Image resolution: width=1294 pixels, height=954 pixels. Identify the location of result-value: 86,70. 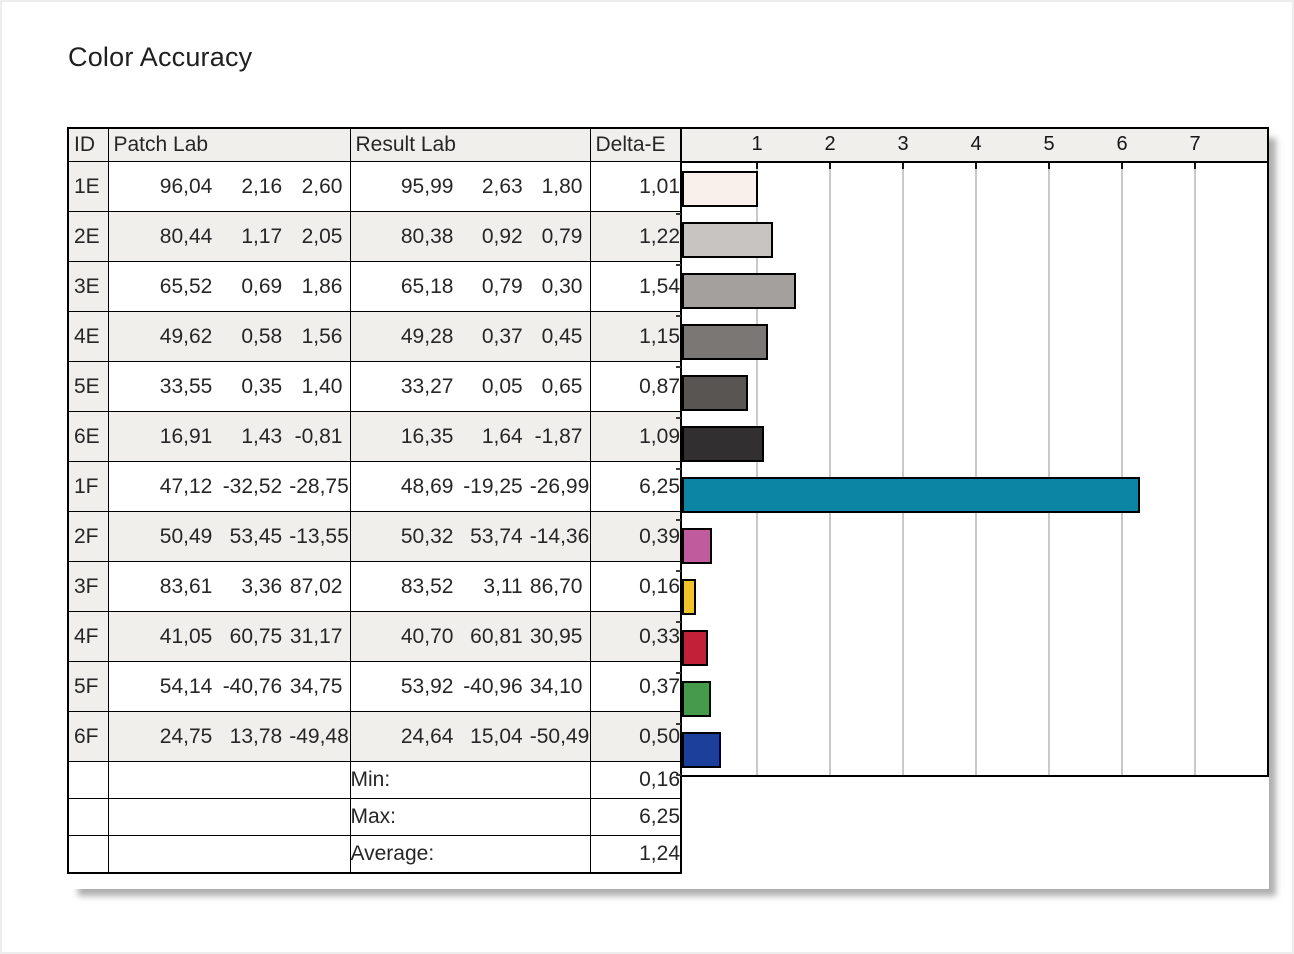
(556, 586).